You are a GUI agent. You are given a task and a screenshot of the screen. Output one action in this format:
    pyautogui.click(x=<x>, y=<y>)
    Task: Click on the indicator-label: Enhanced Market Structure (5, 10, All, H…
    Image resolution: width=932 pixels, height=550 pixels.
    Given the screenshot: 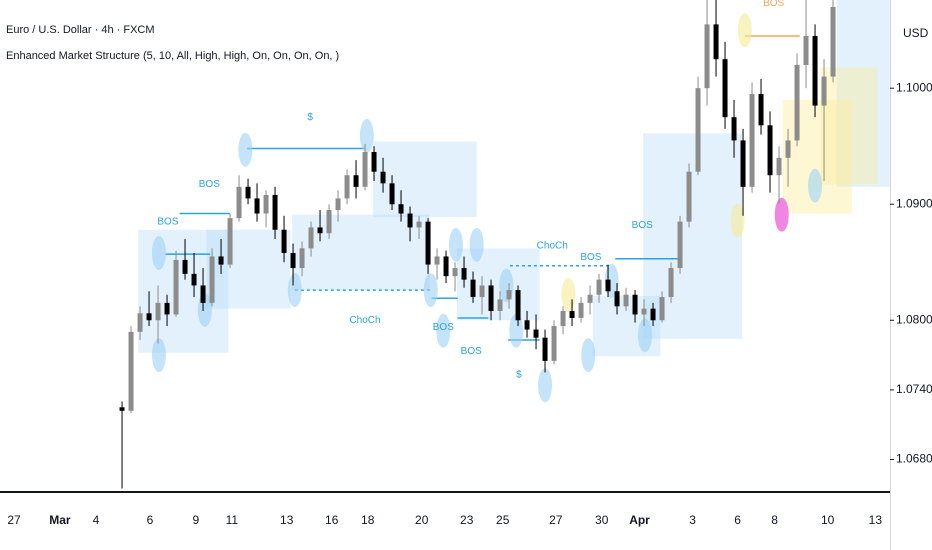 What is the action you would take?
    pyautogui.click(x=172, y=56)
    